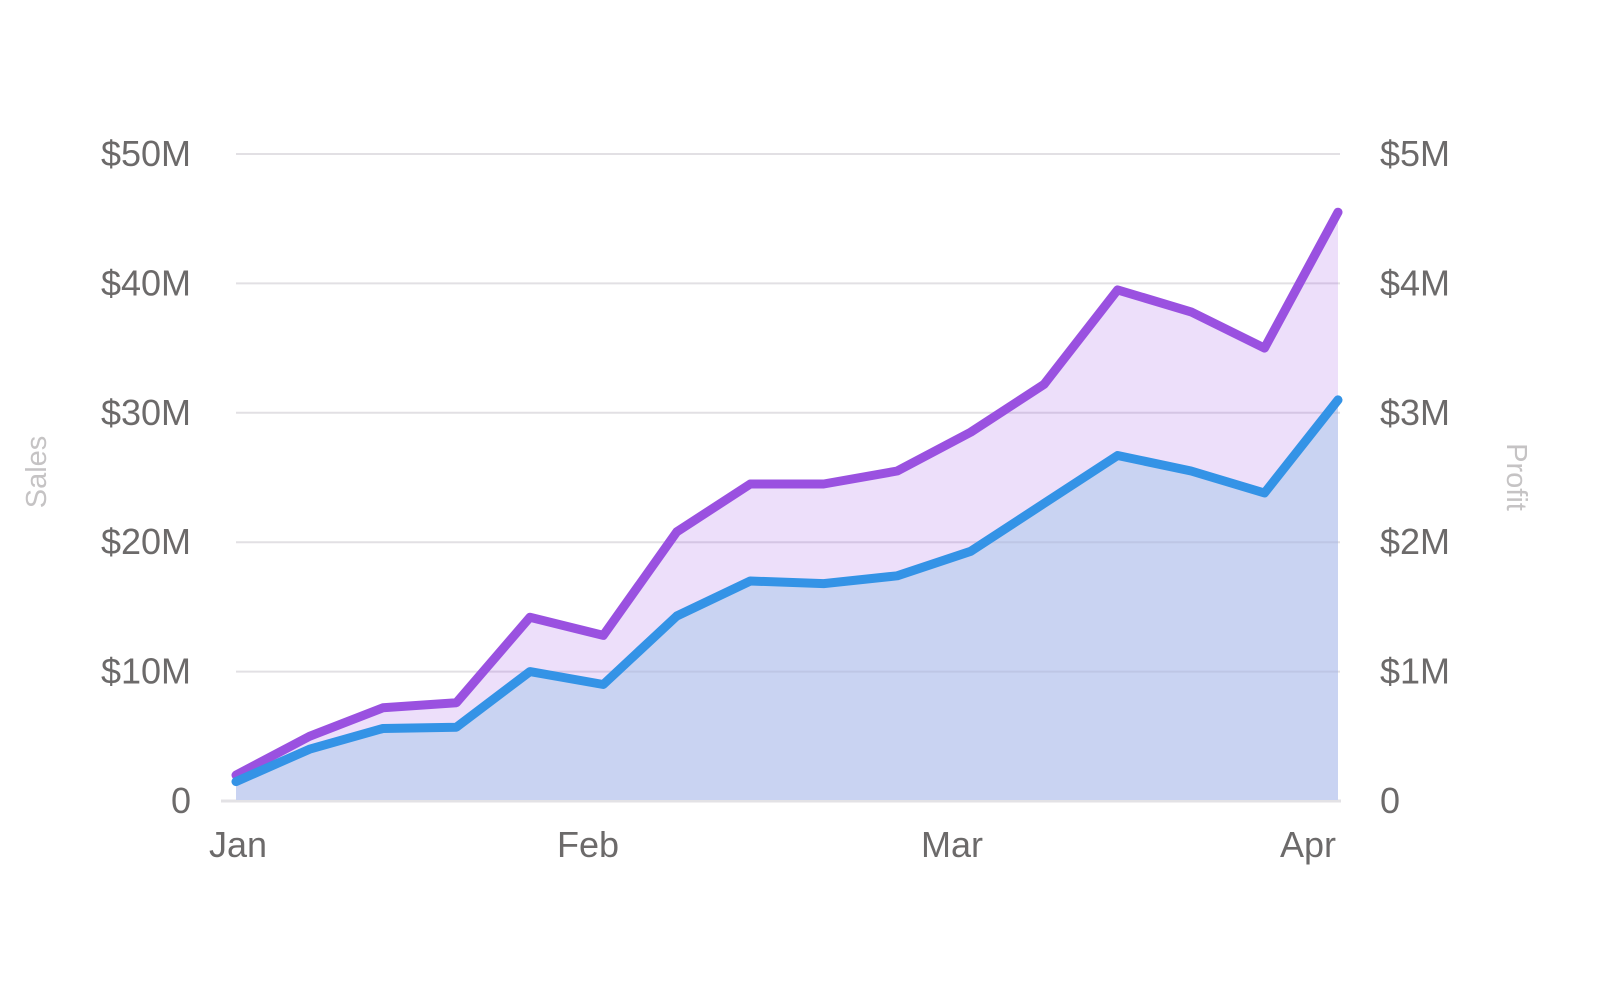 The width and height of the screenshot is (1620, 990). What do you see at coordinates (146, 541) in the screenshot?
I see `left-axis-tick-label: $20M` at bounding box center [146, 541].